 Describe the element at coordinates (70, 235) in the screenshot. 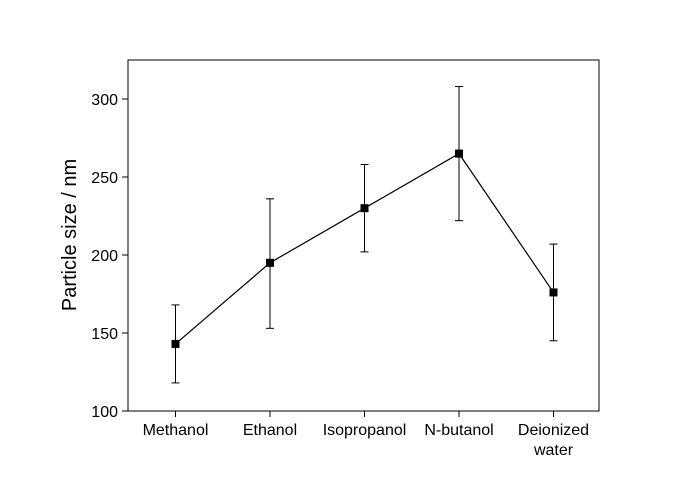

I see `y-axis-label: Particle size / nm` at that location.